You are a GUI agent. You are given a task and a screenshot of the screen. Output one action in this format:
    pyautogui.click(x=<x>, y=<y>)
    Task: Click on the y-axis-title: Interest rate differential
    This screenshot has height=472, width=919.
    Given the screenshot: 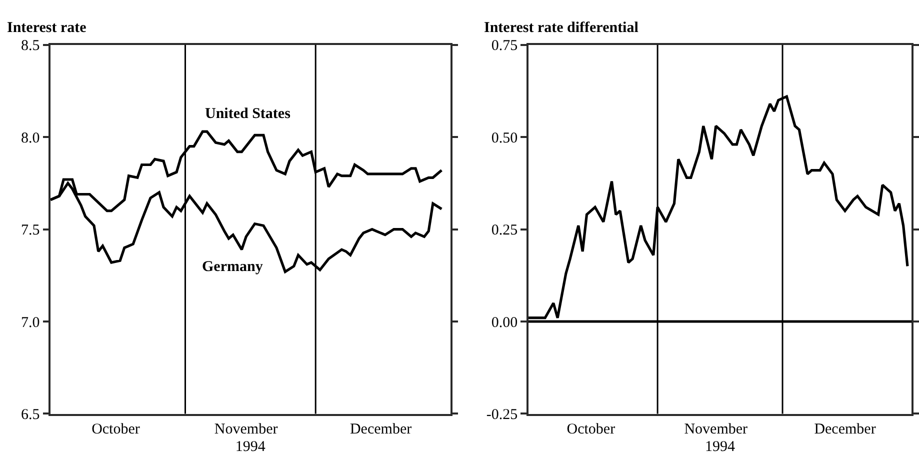 What is the action you would take?
    pyautogui.click(x=561, y=28)
    